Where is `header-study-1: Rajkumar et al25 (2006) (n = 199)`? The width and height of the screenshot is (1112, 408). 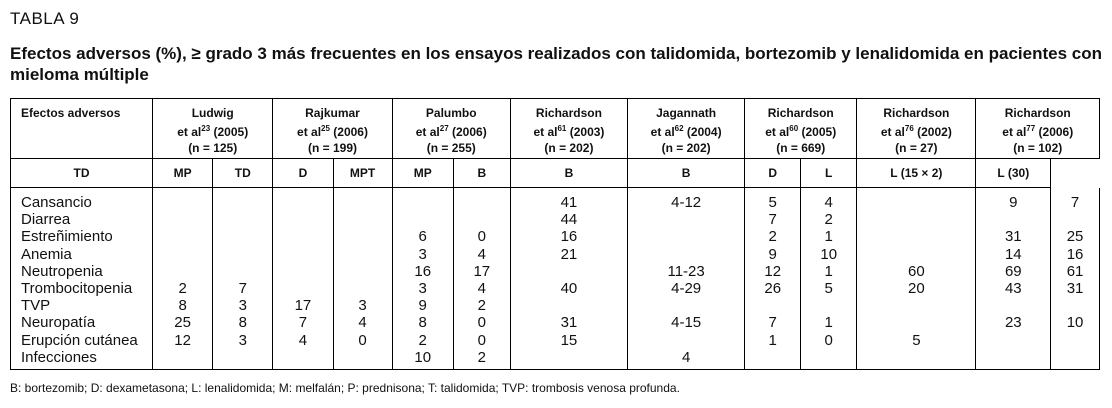 header-study-1: Rajkumar et al25 (2006) (n = 199) is located at coordinates (332, 128).